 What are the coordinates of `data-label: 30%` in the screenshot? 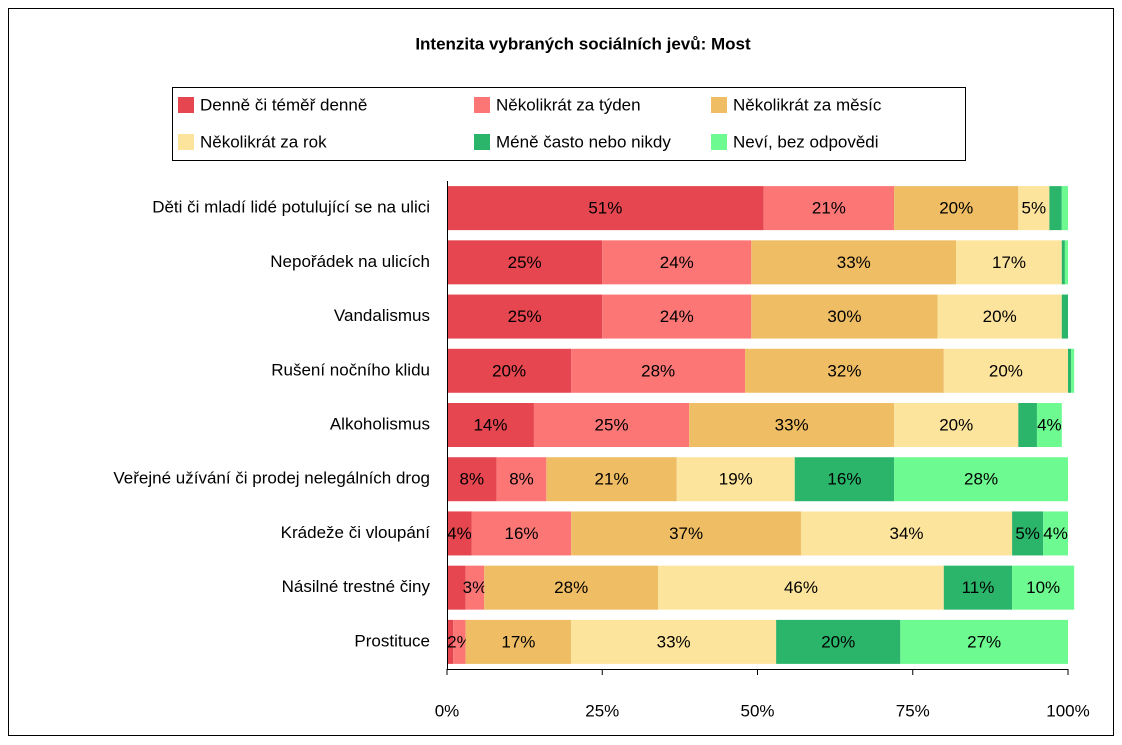 It's located at (844, 316).